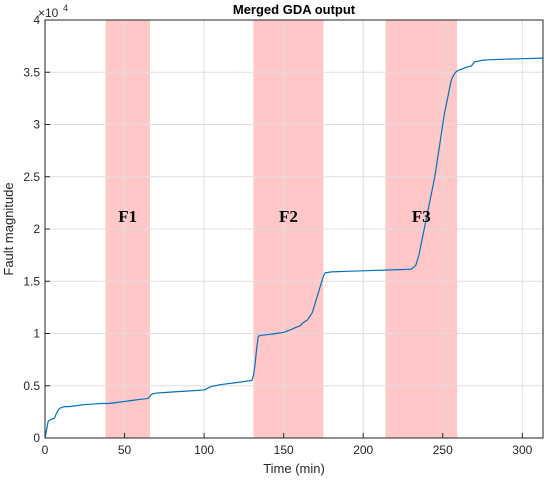 The height and width of the screenshot is (482, 550). Describe the element at coordinates (31, 177) in the screenshot. I see `y-tick-label: 2.5` at that location.